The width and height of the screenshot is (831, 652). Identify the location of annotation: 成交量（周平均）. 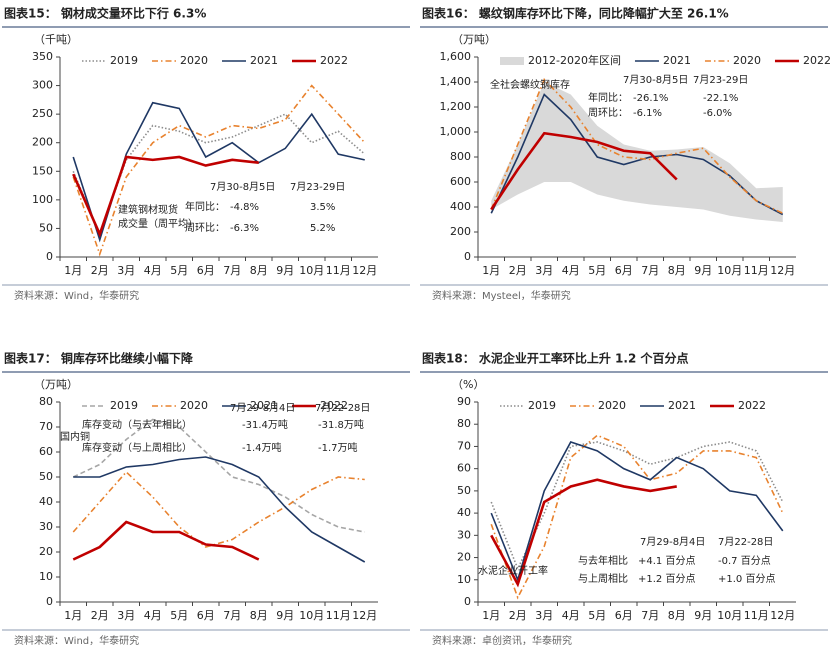
(158, 223).